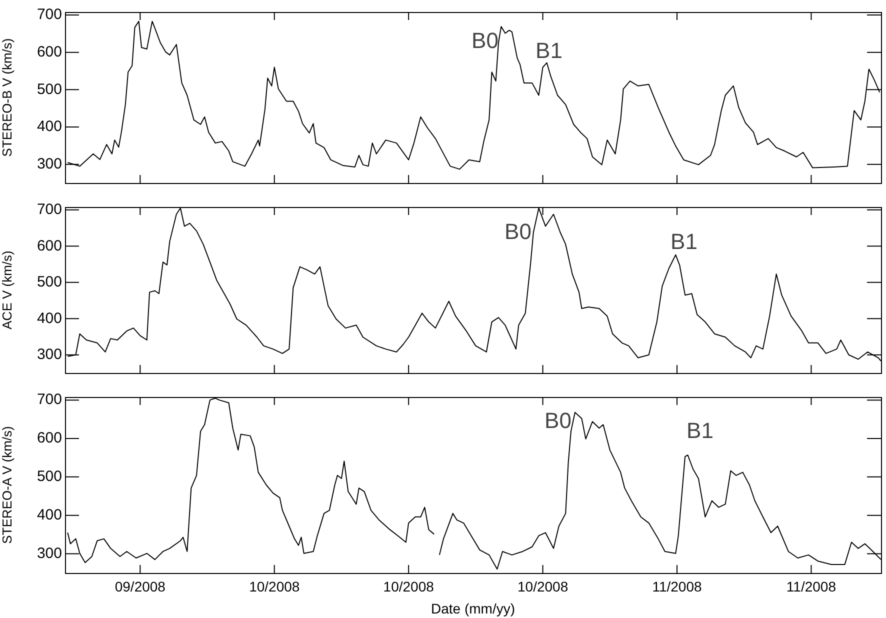  What do you see at coordinates (7, 290) in the screenshot?
I see `y-axis-title: ACE V (km/s)` at bounding box center [7, 290].